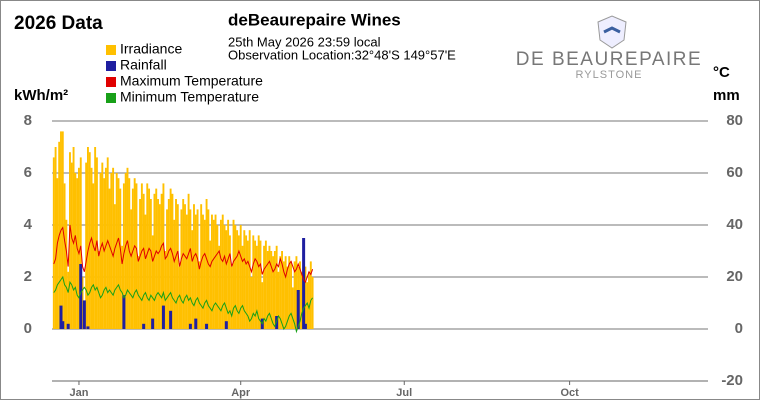 This screenshot has height=400, width=760. Describe the element at coordinates (342, 54) in the screenshot. I see `location: Observation Location:32°48'S 149°57'E` at that location.